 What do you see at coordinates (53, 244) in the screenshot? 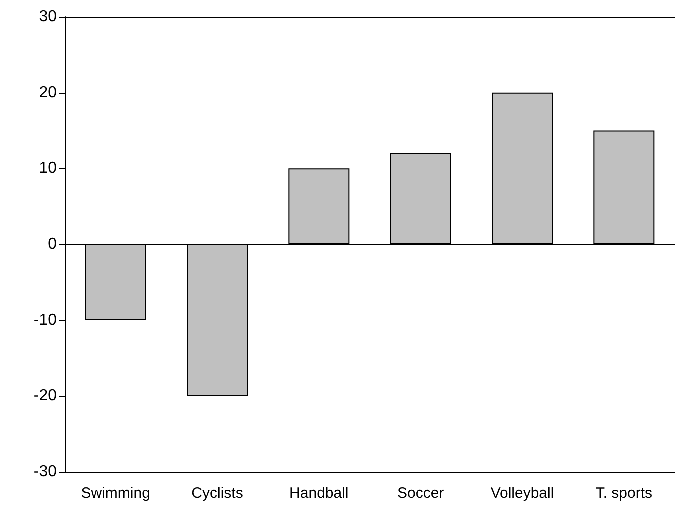
I see `y-tick-label: 0` at bounding box center [53, 244].